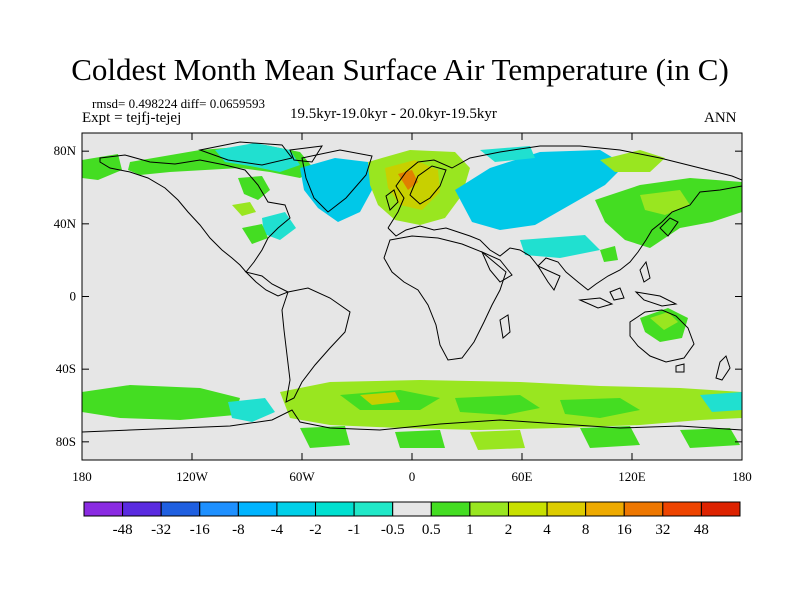  Describe the element at coordinates (123, 530) in the screenshot. I see `colorbar-label: -48` at that location.